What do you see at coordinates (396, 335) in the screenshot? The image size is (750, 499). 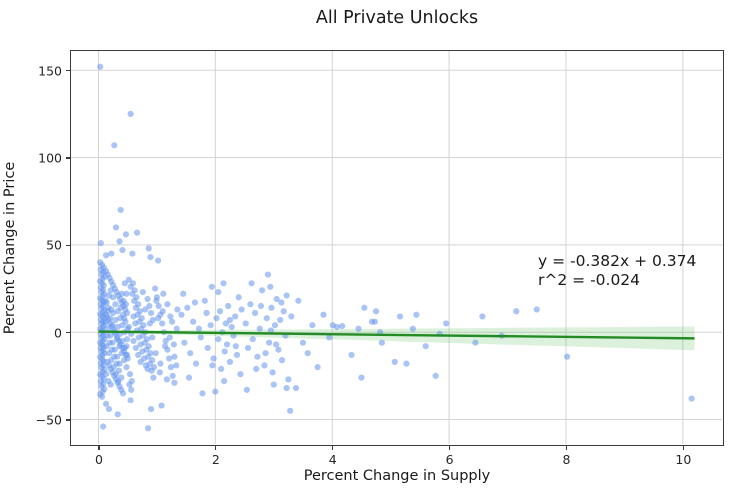 I see `regression-line` at bounding box center [396, 335].